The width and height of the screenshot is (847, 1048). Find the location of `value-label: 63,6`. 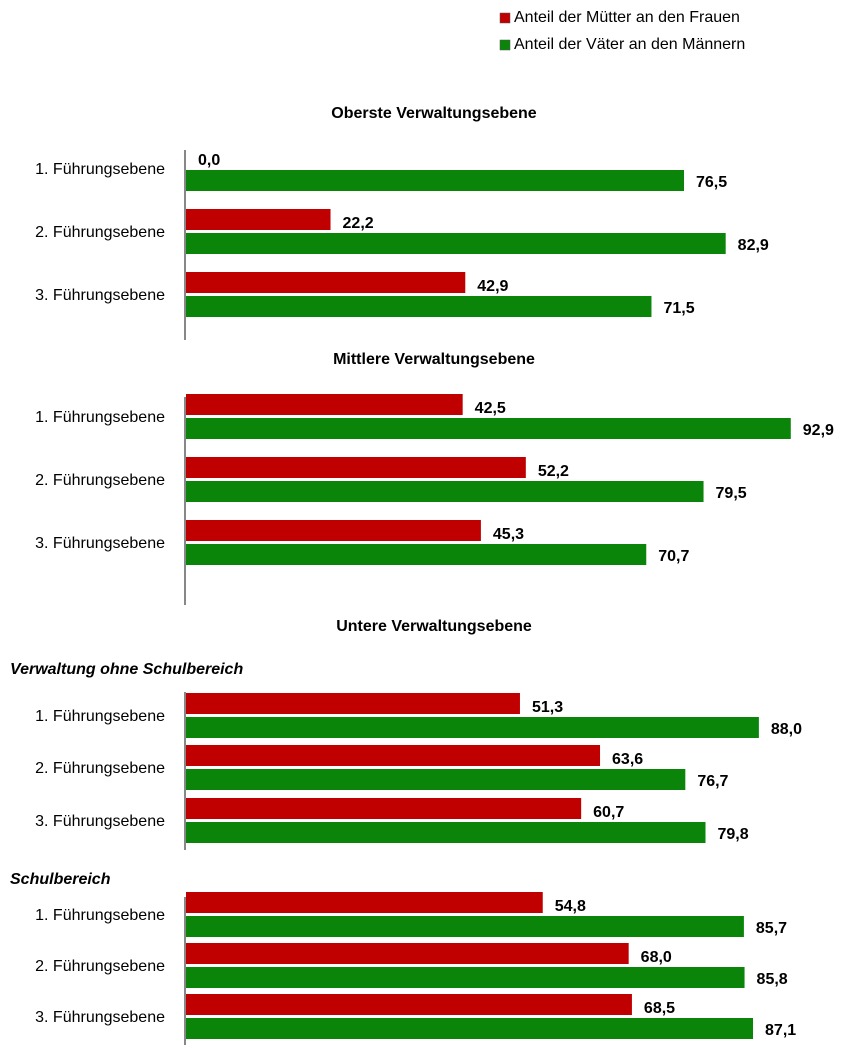

value-label: 63,6 is located at coordinates (627, 759).